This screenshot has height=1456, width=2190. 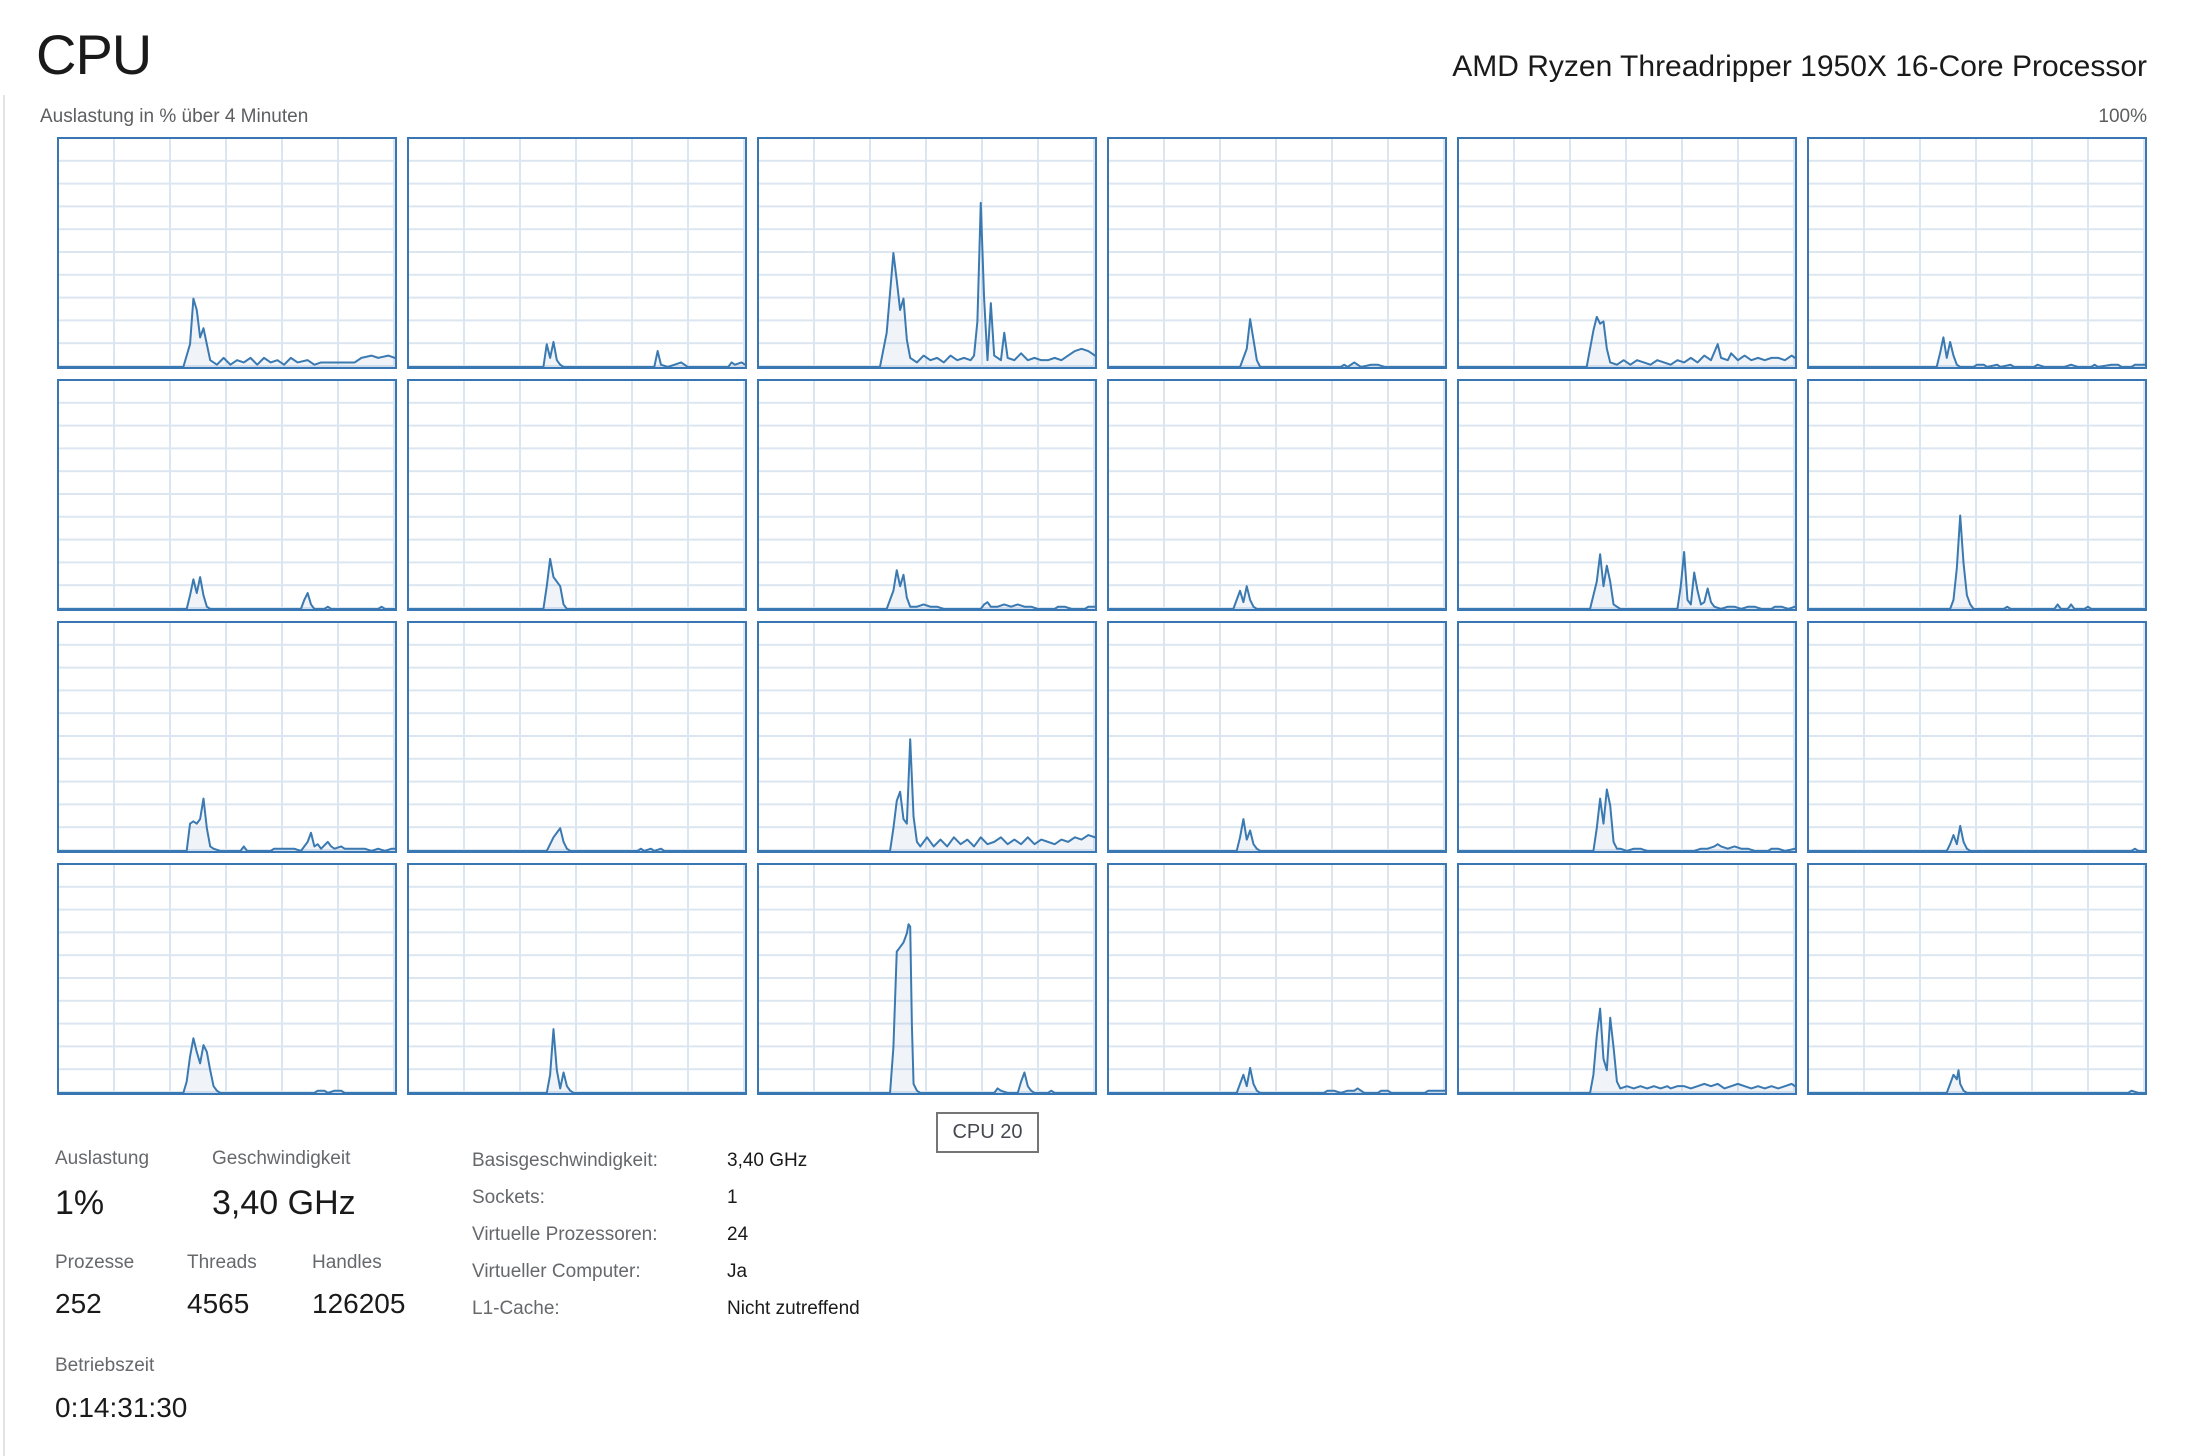 I want to click on handles-label: Handles, so click(x=347, y=1262).